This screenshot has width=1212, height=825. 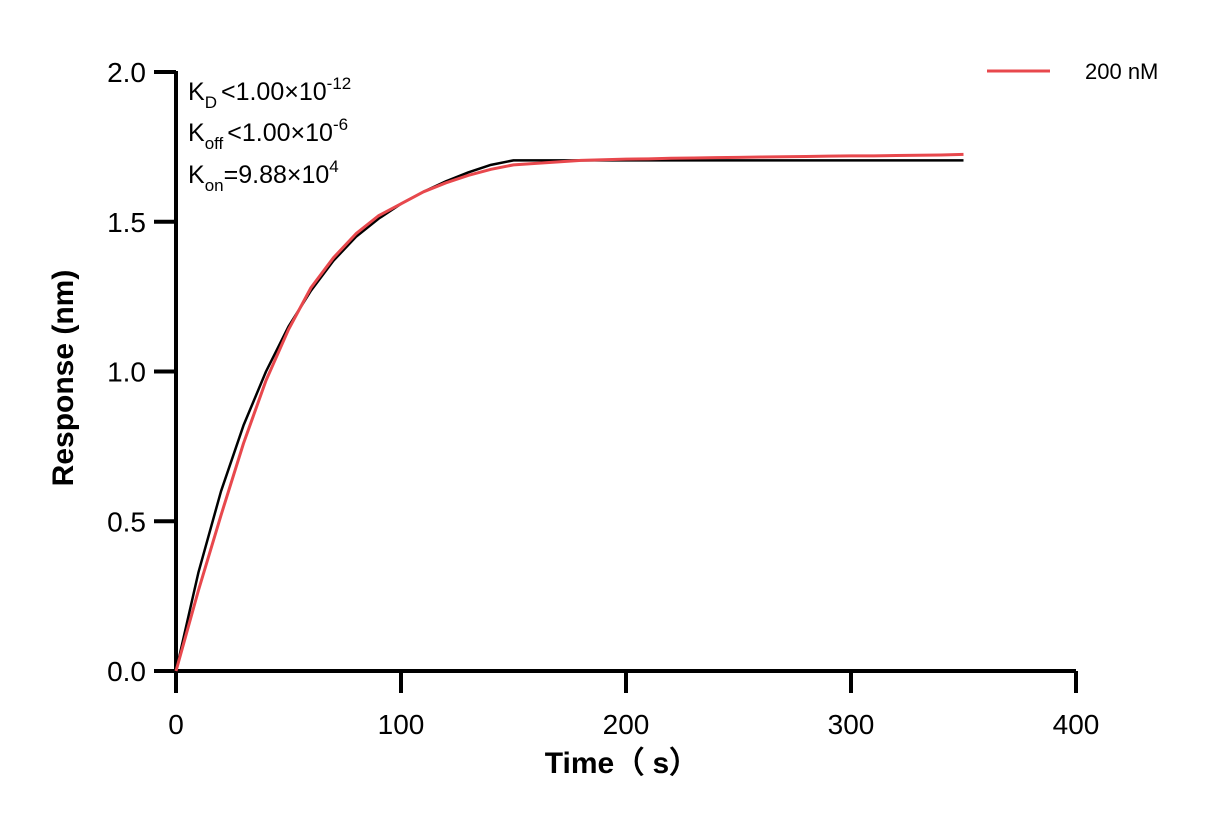 What do you see at coordinates (234, 133) in the screenshot?
I see `koff-relation: <` at bounding box center [234, 133].